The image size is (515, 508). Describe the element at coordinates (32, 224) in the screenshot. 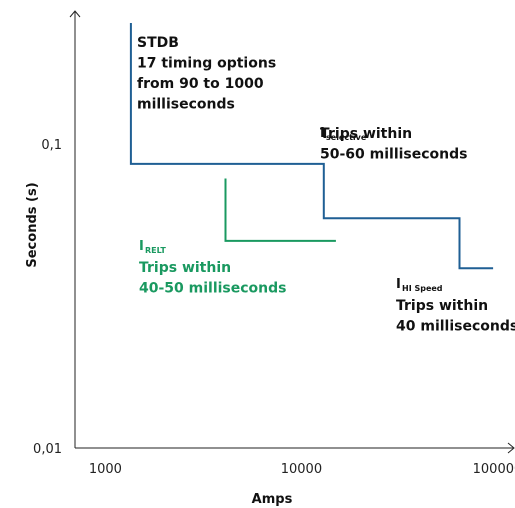

I see `y-axis-title: Seconds (s)` at that location.